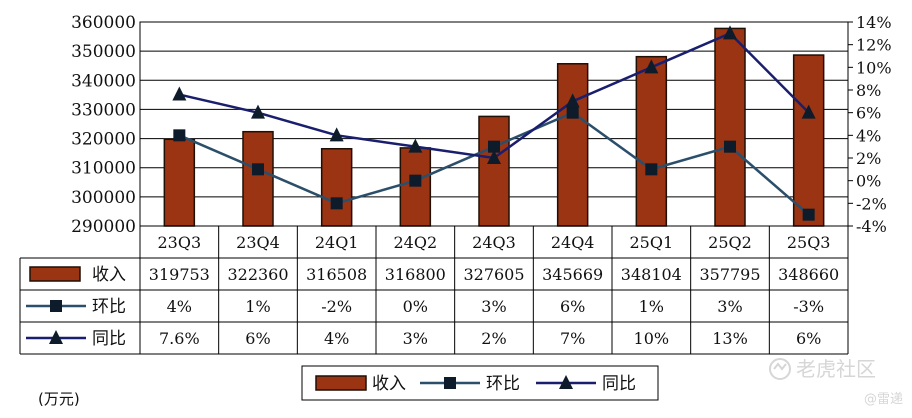 This screenshot has height=418, width=912. I want to click on legend-marker-yoy, so click(566, 382).